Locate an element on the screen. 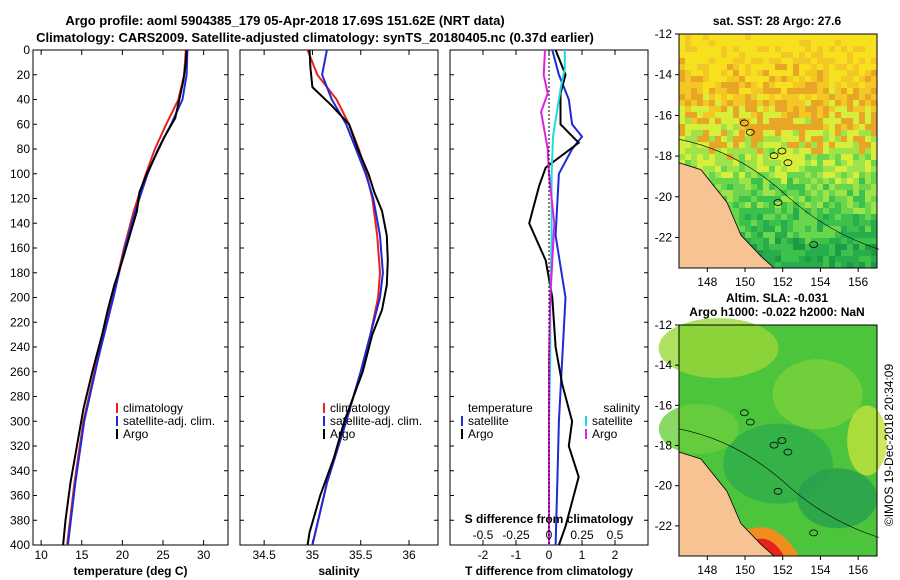  map-x-tick-label: 148 is located at coordinates (707, 282).